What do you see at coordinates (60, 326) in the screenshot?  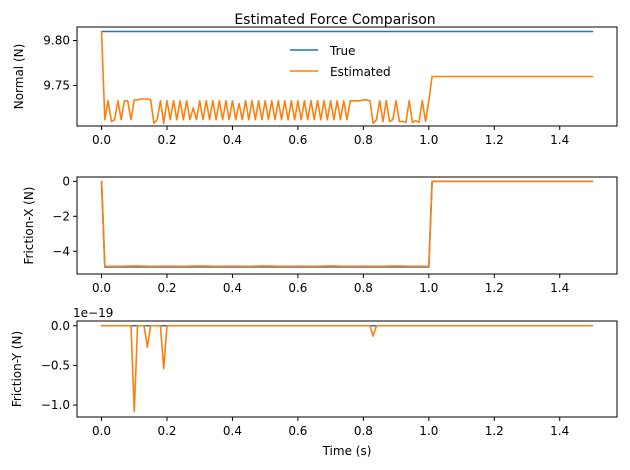 I see `y-tick-label-friction-y: 0.0` at bounding box center [60, 326].